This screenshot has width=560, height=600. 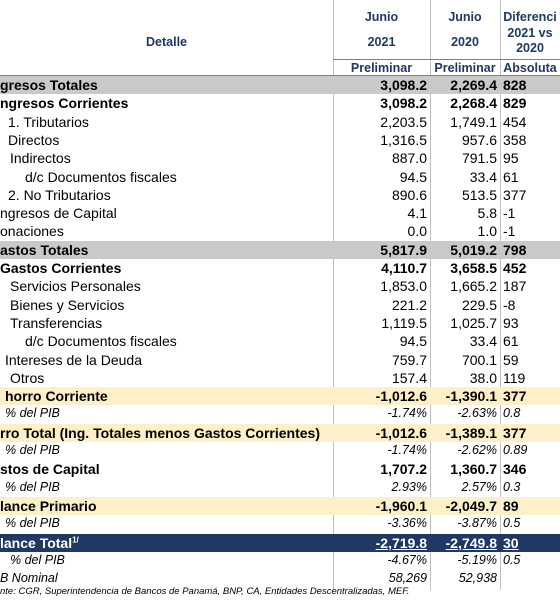 What do you see at coordinates (280, 542) in the screenshot?
I see `table-row: lance Total1/ -2,719.8 -2,749.8 30` at bounding box center [280, 542].